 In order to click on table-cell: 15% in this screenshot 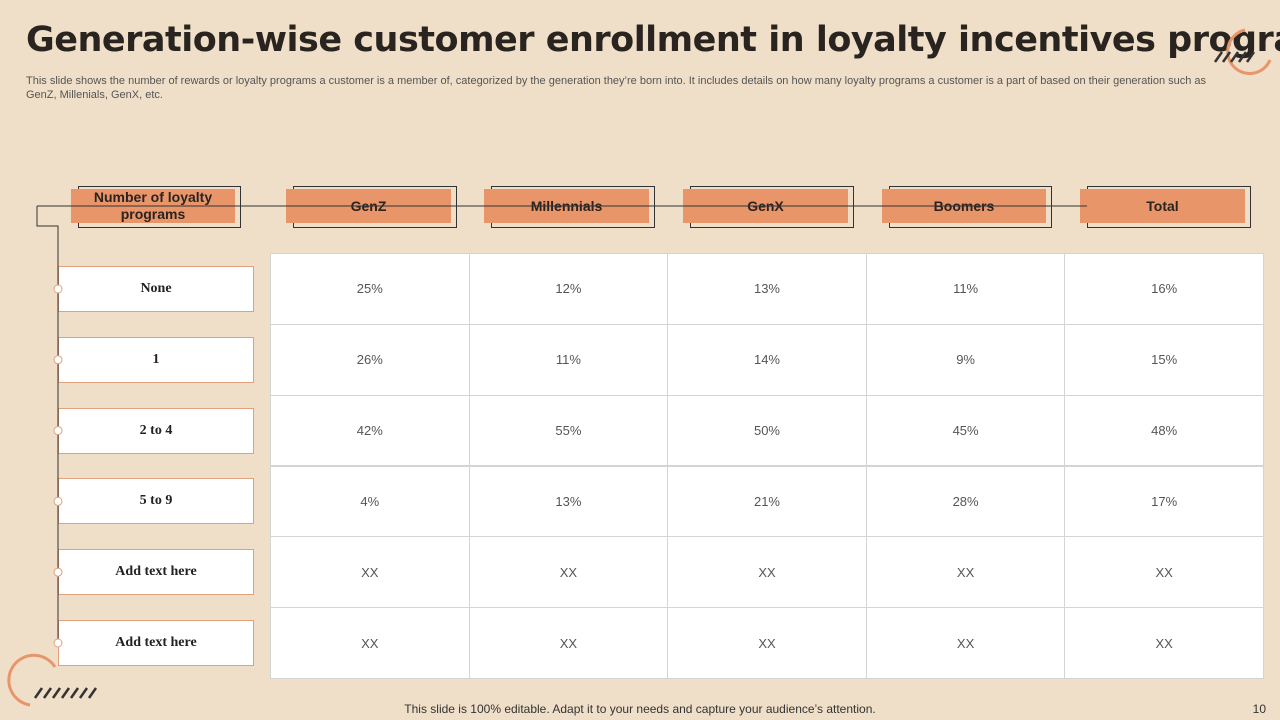, I will do `click(1164, 359)`.